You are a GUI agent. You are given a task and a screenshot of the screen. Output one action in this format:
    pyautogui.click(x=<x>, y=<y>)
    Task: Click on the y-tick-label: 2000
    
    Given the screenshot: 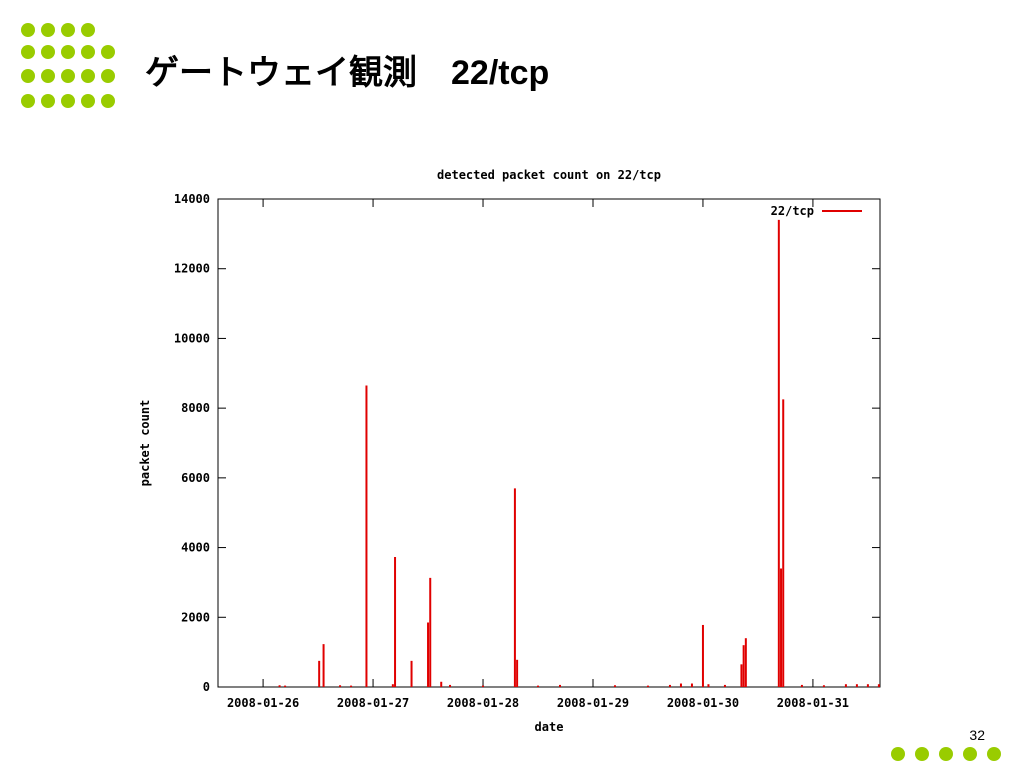 What is the action you would take?
    pyautogui.click(x=195, y=617)
    